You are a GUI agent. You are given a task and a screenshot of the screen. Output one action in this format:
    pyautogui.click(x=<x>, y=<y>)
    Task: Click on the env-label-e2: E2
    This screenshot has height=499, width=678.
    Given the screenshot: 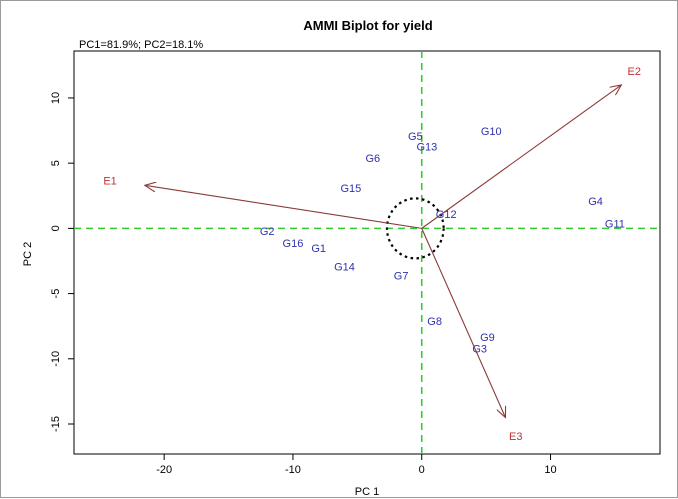 What is the action you would take?
    pyautogui.click(x=634, y=72)
    